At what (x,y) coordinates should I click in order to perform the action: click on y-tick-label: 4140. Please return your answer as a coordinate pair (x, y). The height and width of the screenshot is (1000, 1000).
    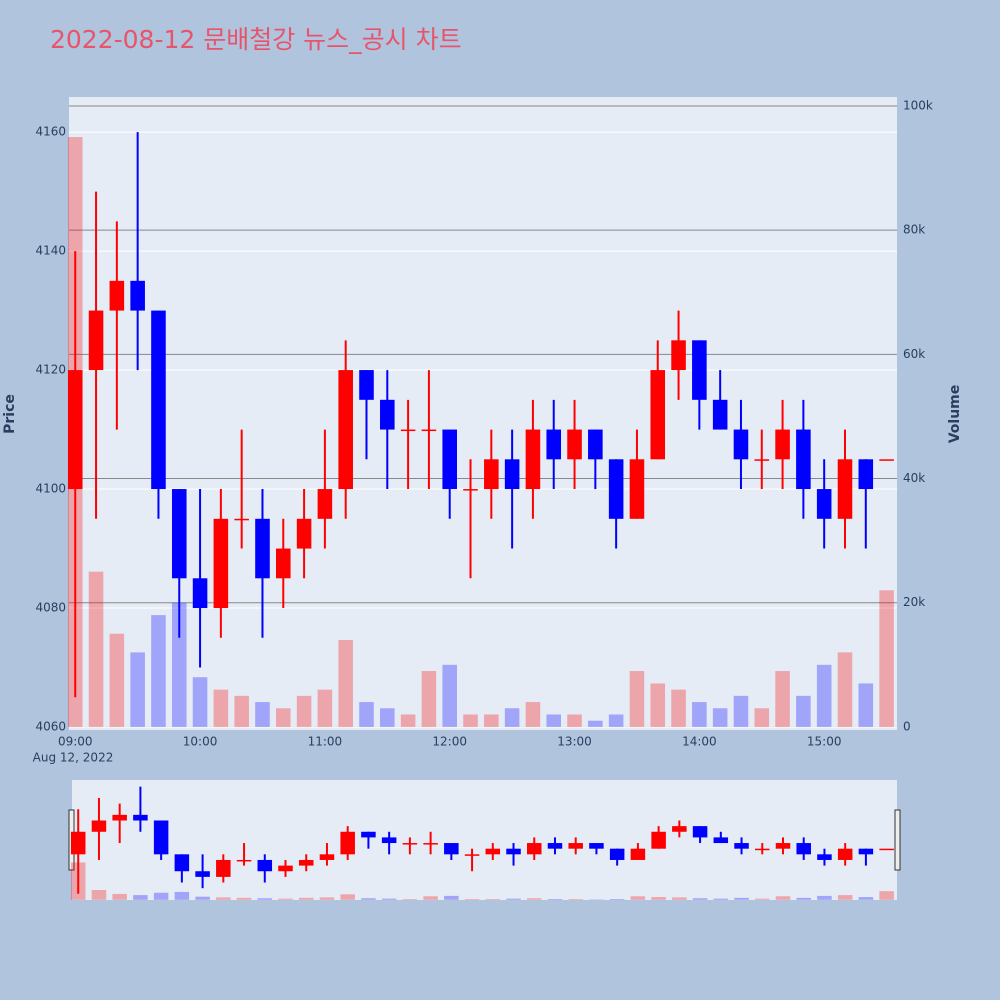
    Looking at the image, I should click on (50, 251).